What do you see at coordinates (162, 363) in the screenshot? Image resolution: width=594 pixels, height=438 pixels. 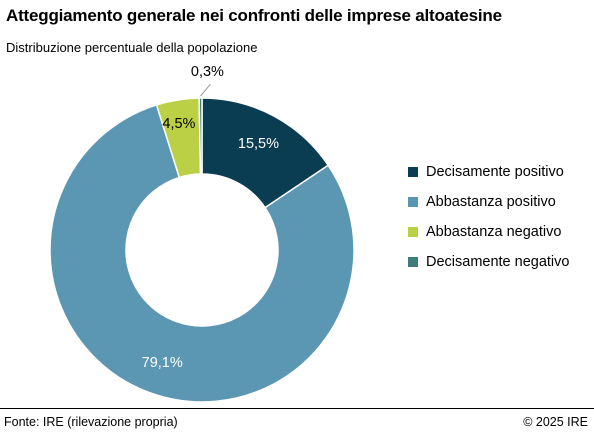 I see `data-label-abbastanza-positivo: 79,1%` at bounding box center [162, 363].